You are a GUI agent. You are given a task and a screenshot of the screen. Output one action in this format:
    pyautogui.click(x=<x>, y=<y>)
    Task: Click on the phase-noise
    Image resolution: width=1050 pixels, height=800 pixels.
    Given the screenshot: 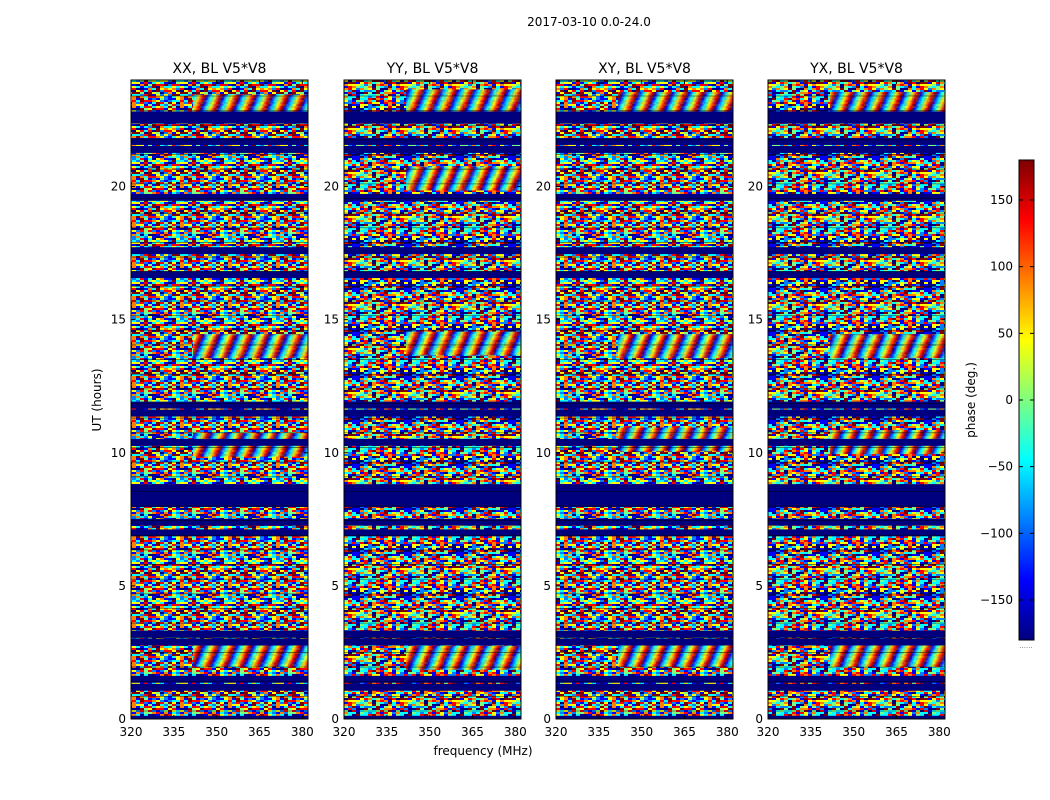 What is the action you would take?
    pyautogui.click(x=219, y=399)
    